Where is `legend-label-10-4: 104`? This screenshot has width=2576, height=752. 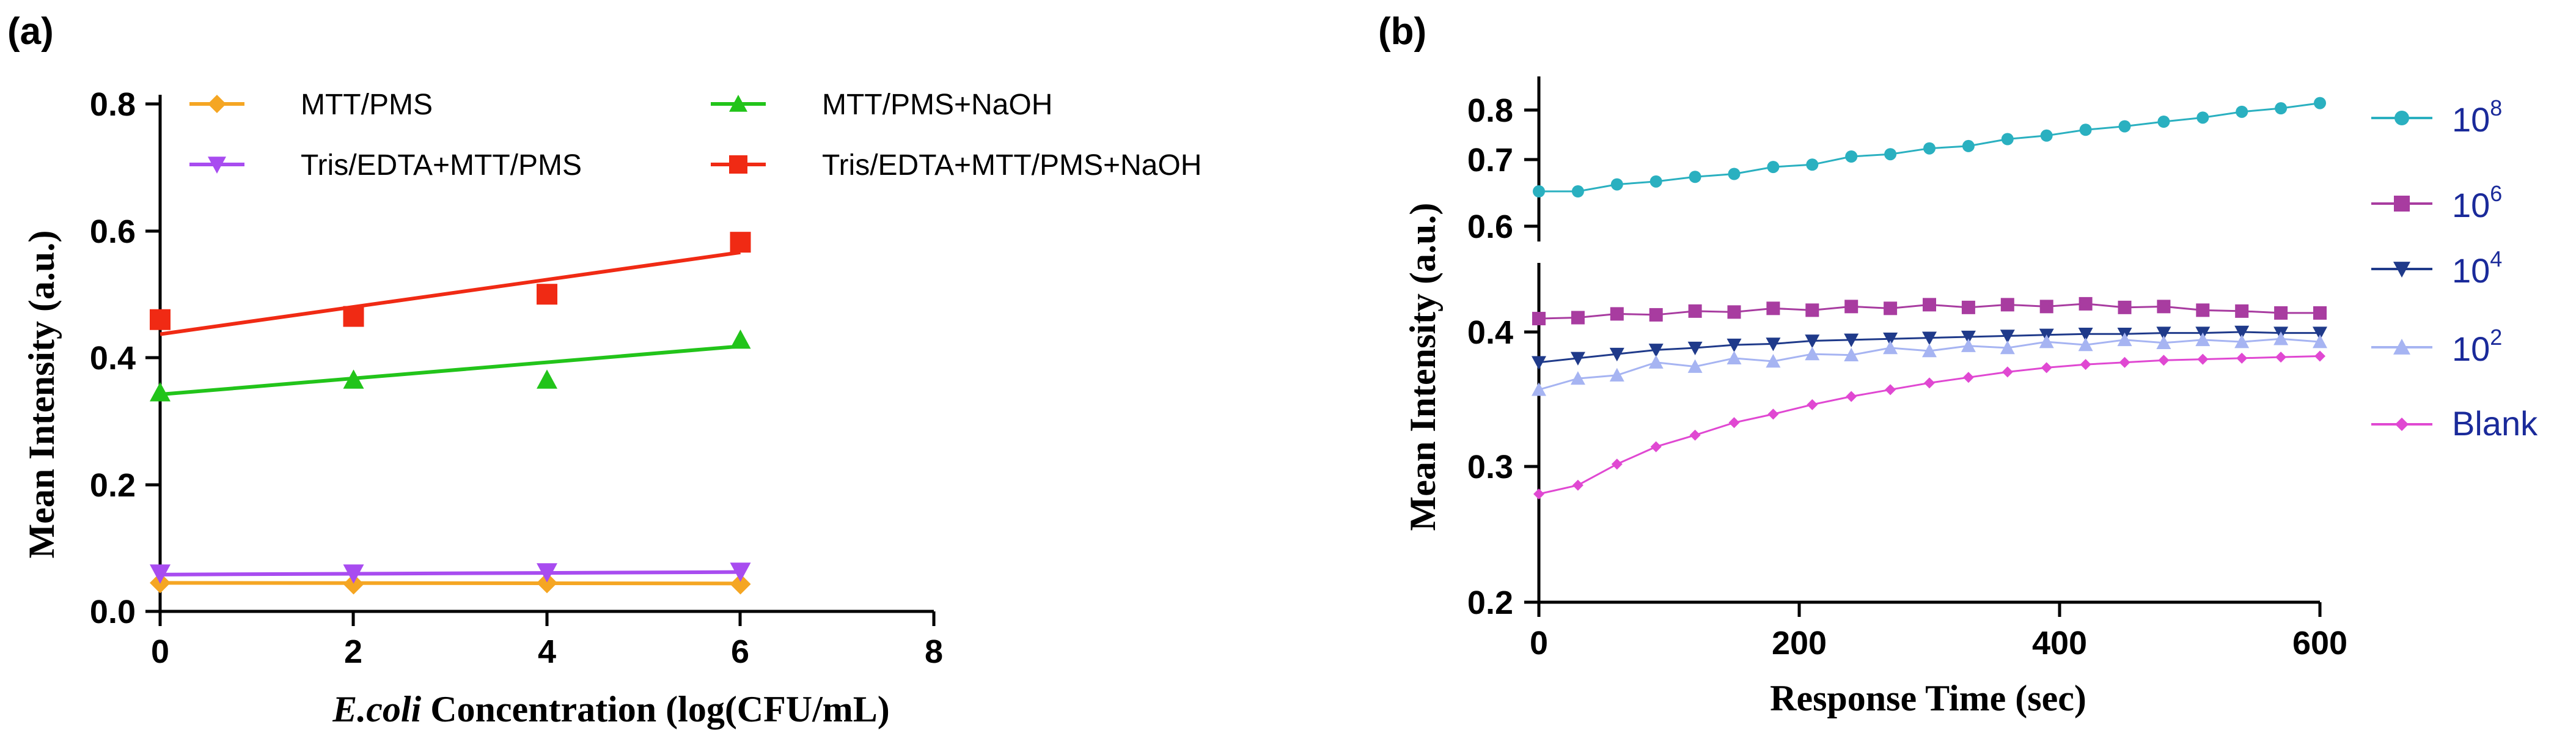 legend-label-10-4: 104 is located at coordinates (2477, 268).